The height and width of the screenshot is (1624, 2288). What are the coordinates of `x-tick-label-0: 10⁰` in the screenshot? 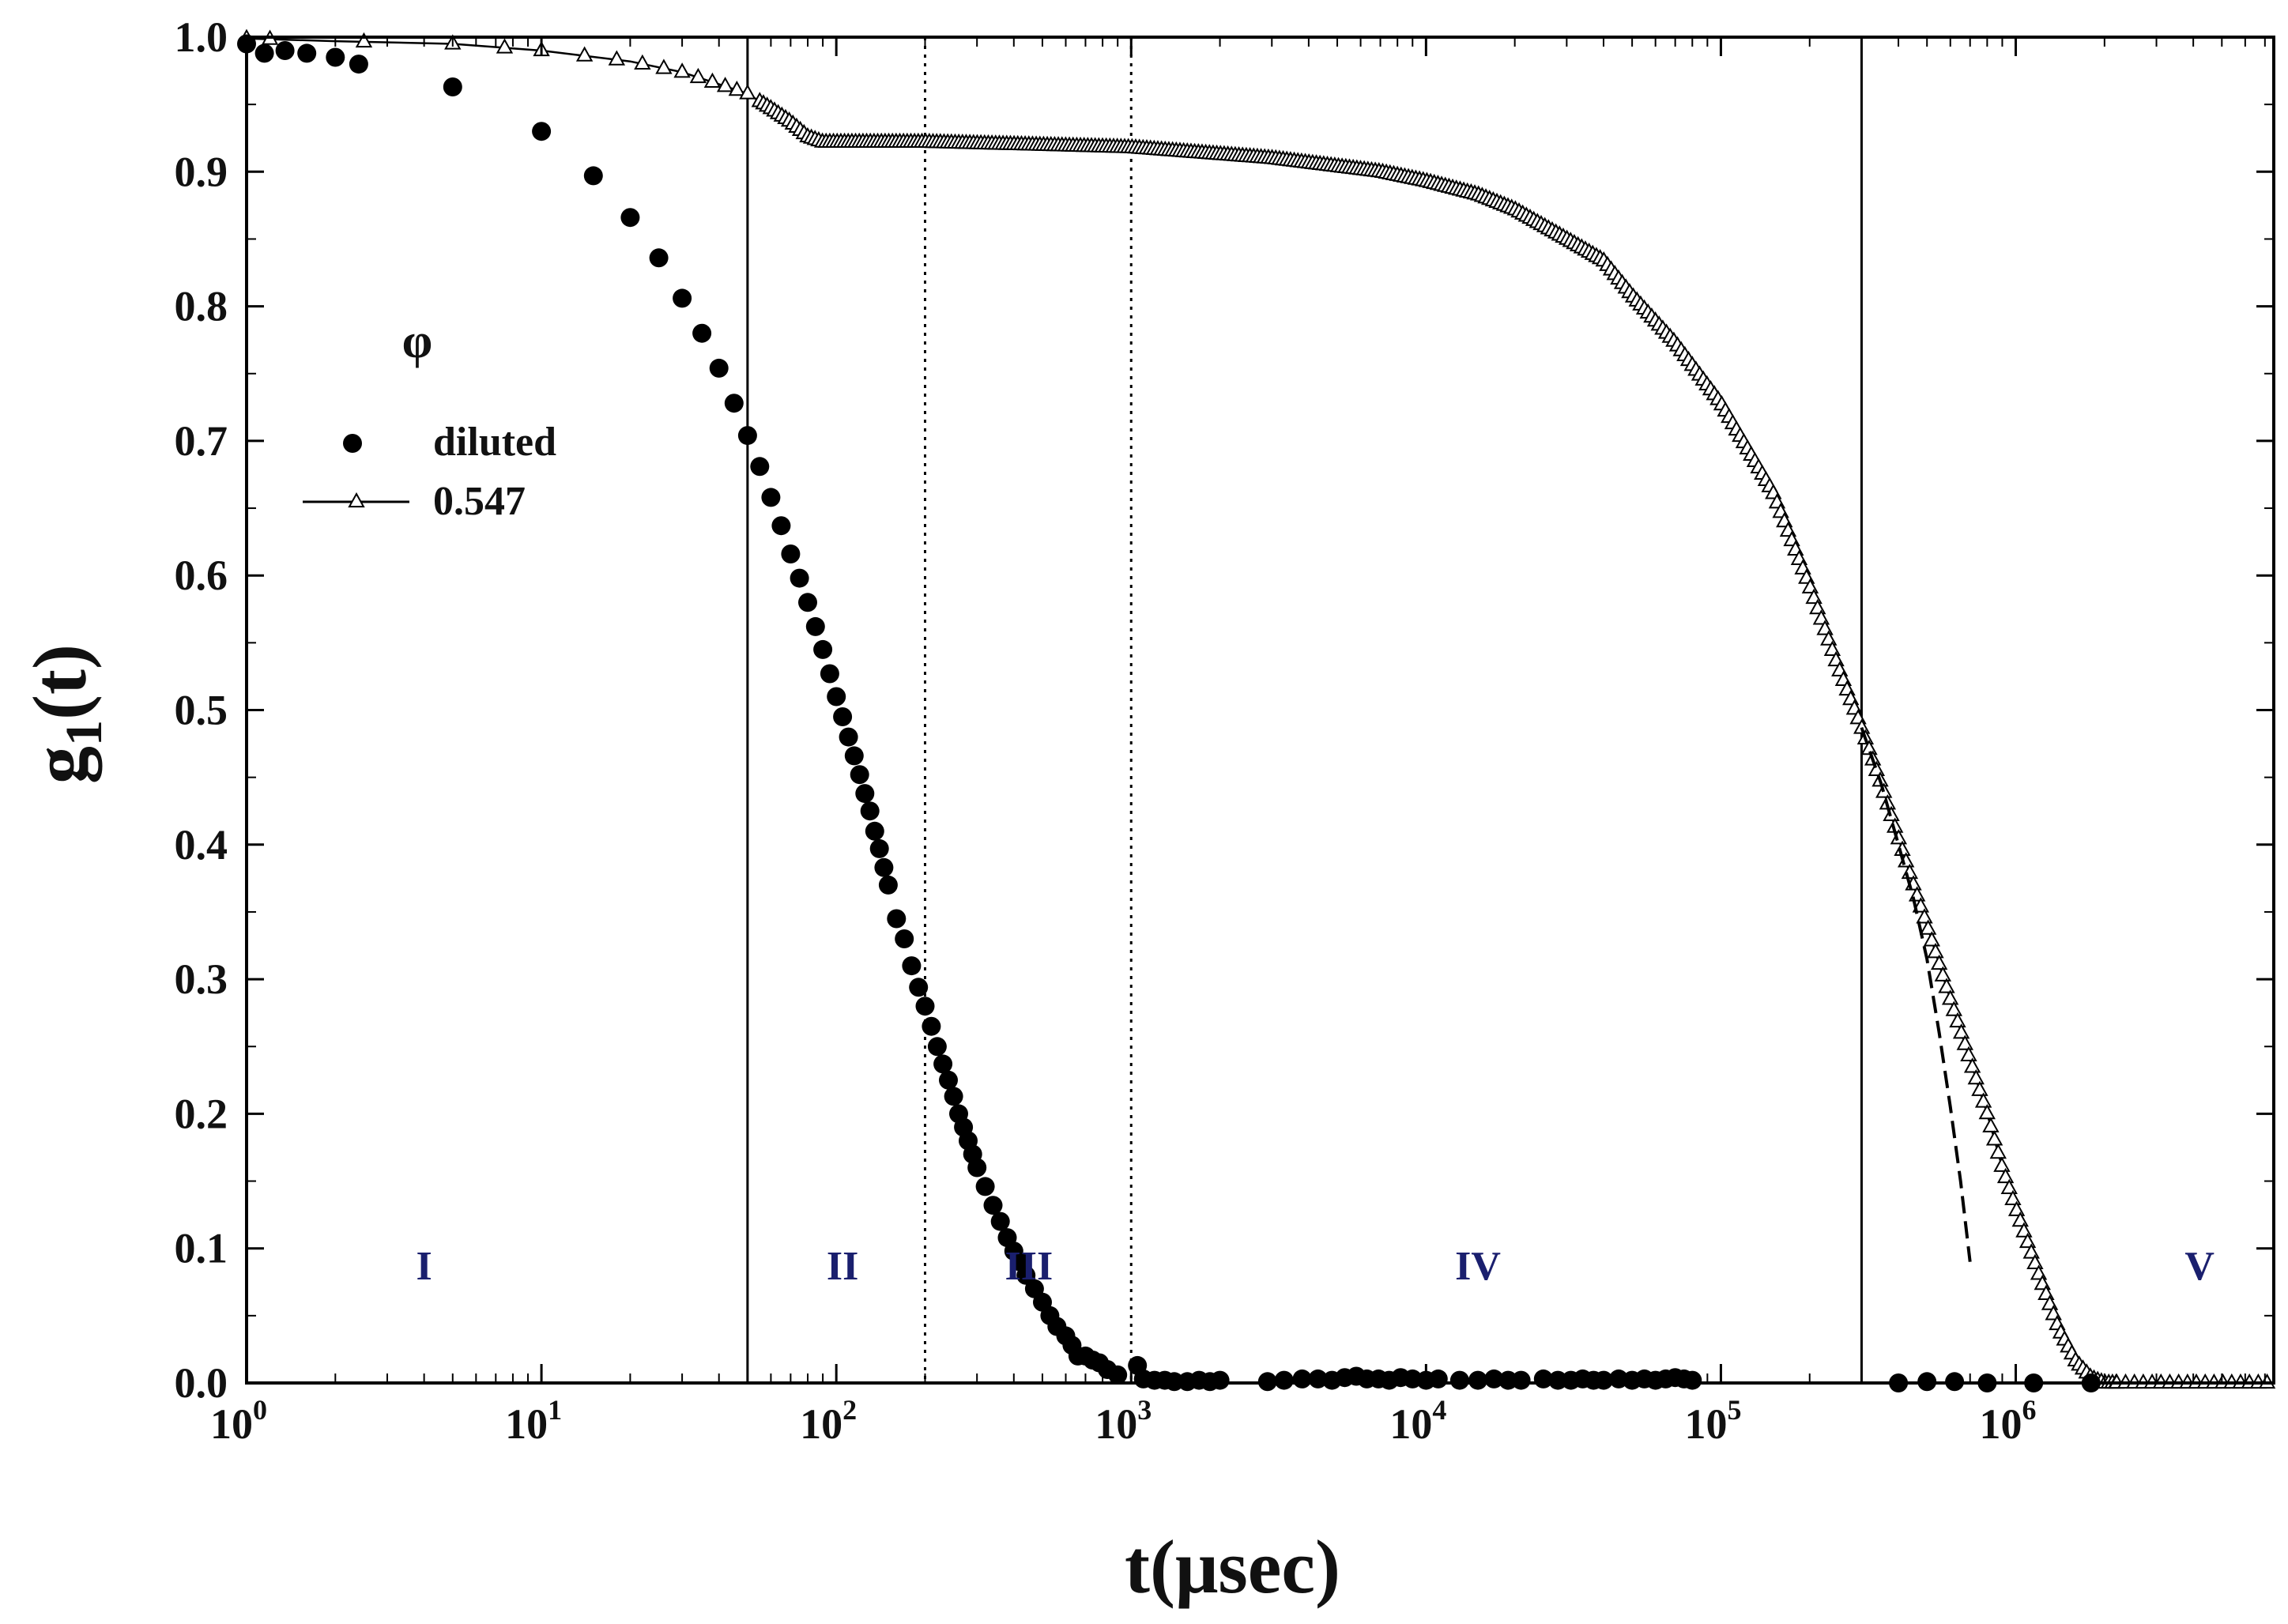 It's located at (238, 1421).